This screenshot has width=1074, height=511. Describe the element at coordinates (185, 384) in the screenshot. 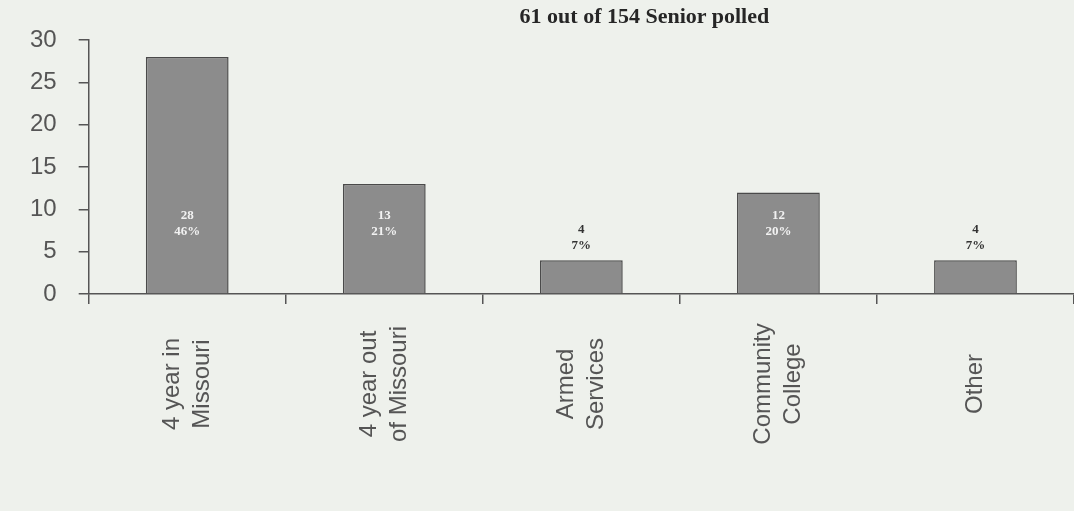

I see `x-tick-label: 4 year in Missouri` at that location.